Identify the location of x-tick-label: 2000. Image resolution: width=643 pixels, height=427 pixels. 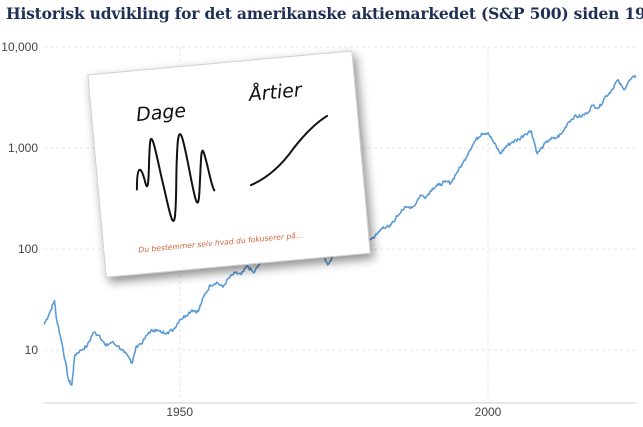
(488, 412).